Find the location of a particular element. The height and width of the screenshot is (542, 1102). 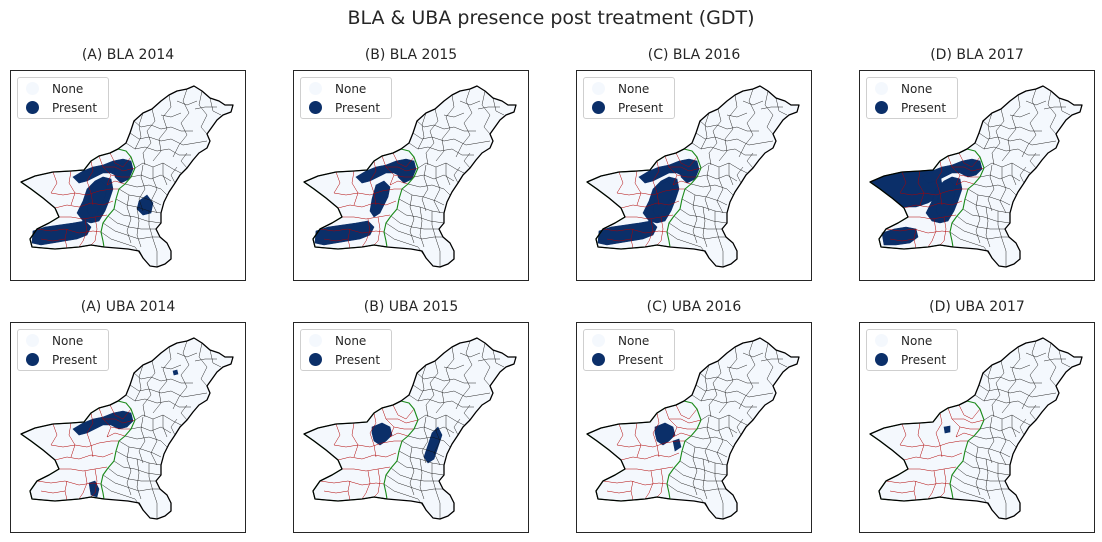

present-area-north-arc is located at coordinates (103, 423).